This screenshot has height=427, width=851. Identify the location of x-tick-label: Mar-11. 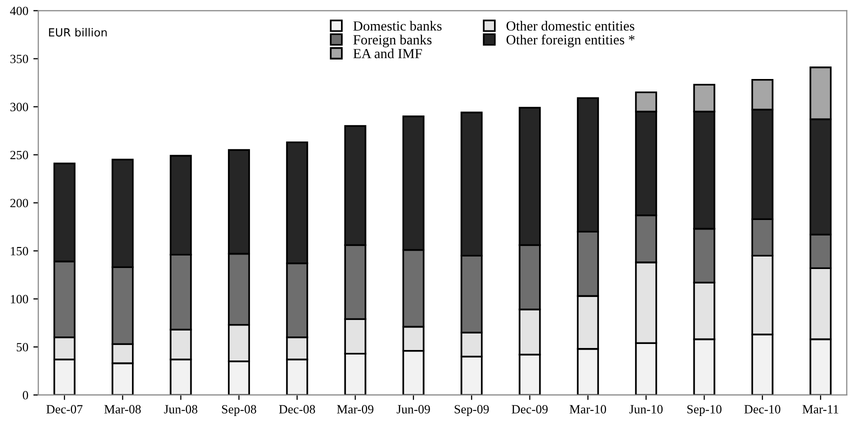
(820, 409).